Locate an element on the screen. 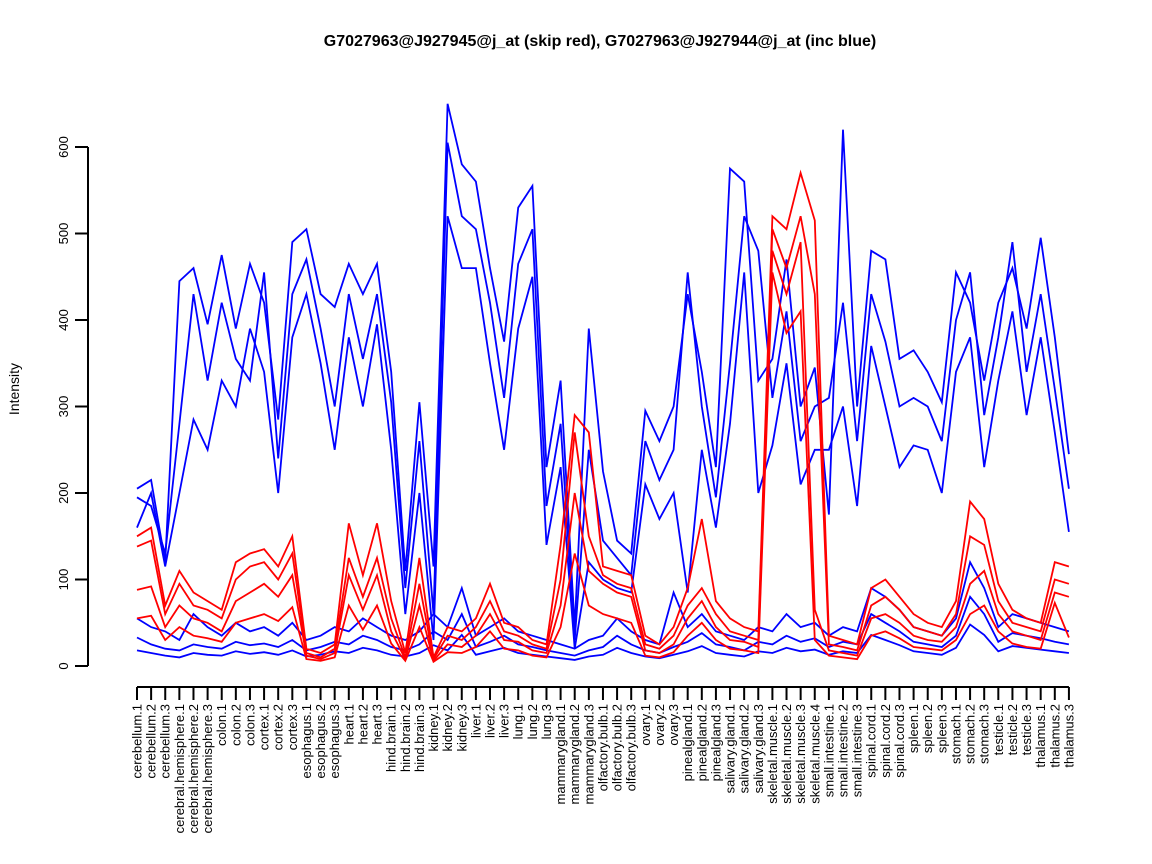  x-tick-label: mammarygland.3 is located at coordinates (588, 754).